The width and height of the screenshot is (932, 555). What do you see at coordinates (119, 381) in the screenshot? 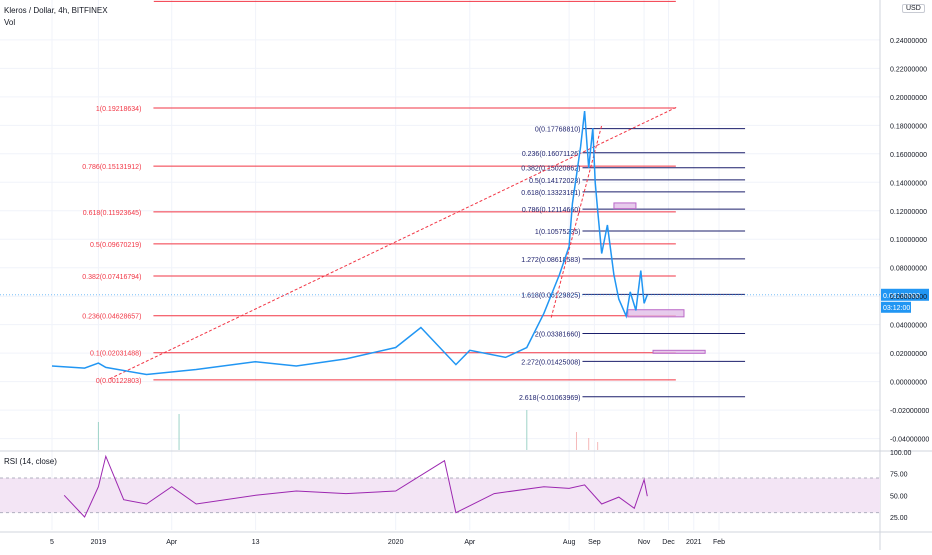
I see `fib-left-level-label: 0(0.00122803)` at bounding box center [119, 381].